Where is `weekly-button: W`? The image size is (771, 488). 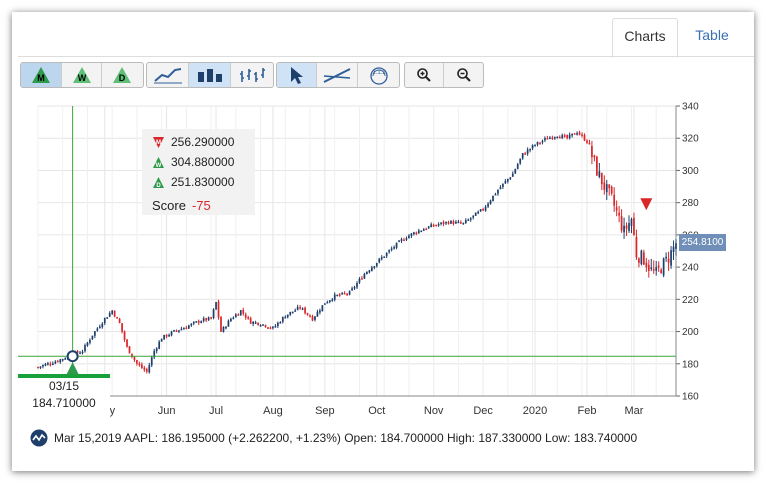
weekly-button: W is located at coordinates (82, 75).